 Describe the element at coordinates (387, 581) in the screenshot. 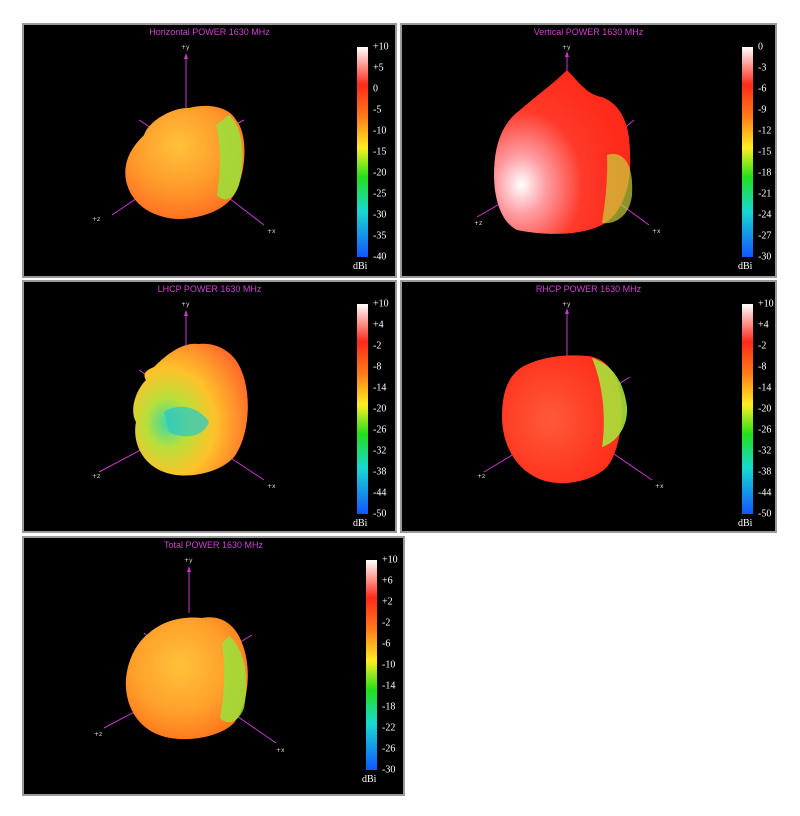

I see `colorbar-tick: +6` at that location.